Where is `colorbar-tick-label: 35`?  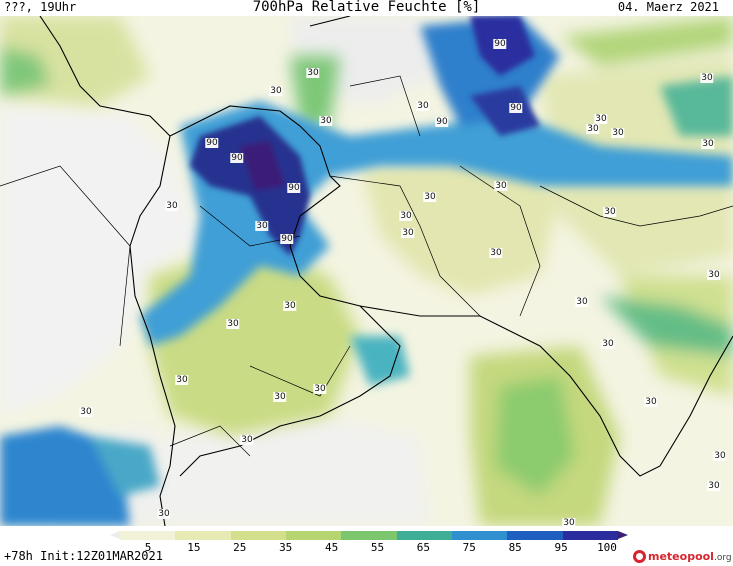 colorbar-tick-label: 35 is located at coordinates (286, 547).